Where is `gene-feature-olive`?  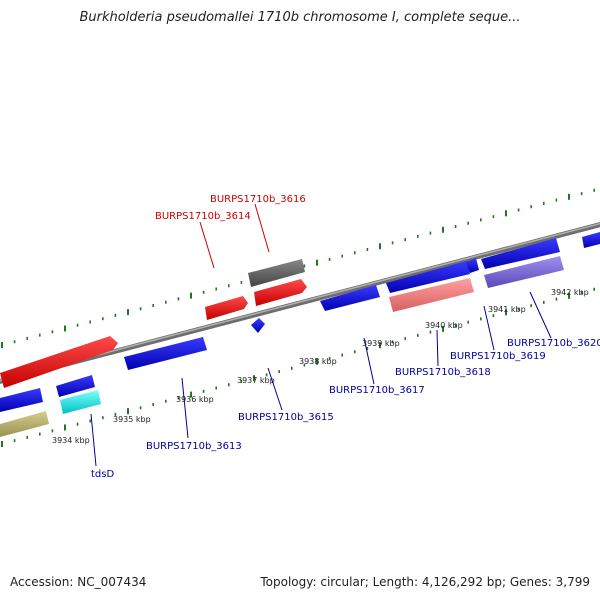 gene-feature-olive is located at coordinates (24, 424).